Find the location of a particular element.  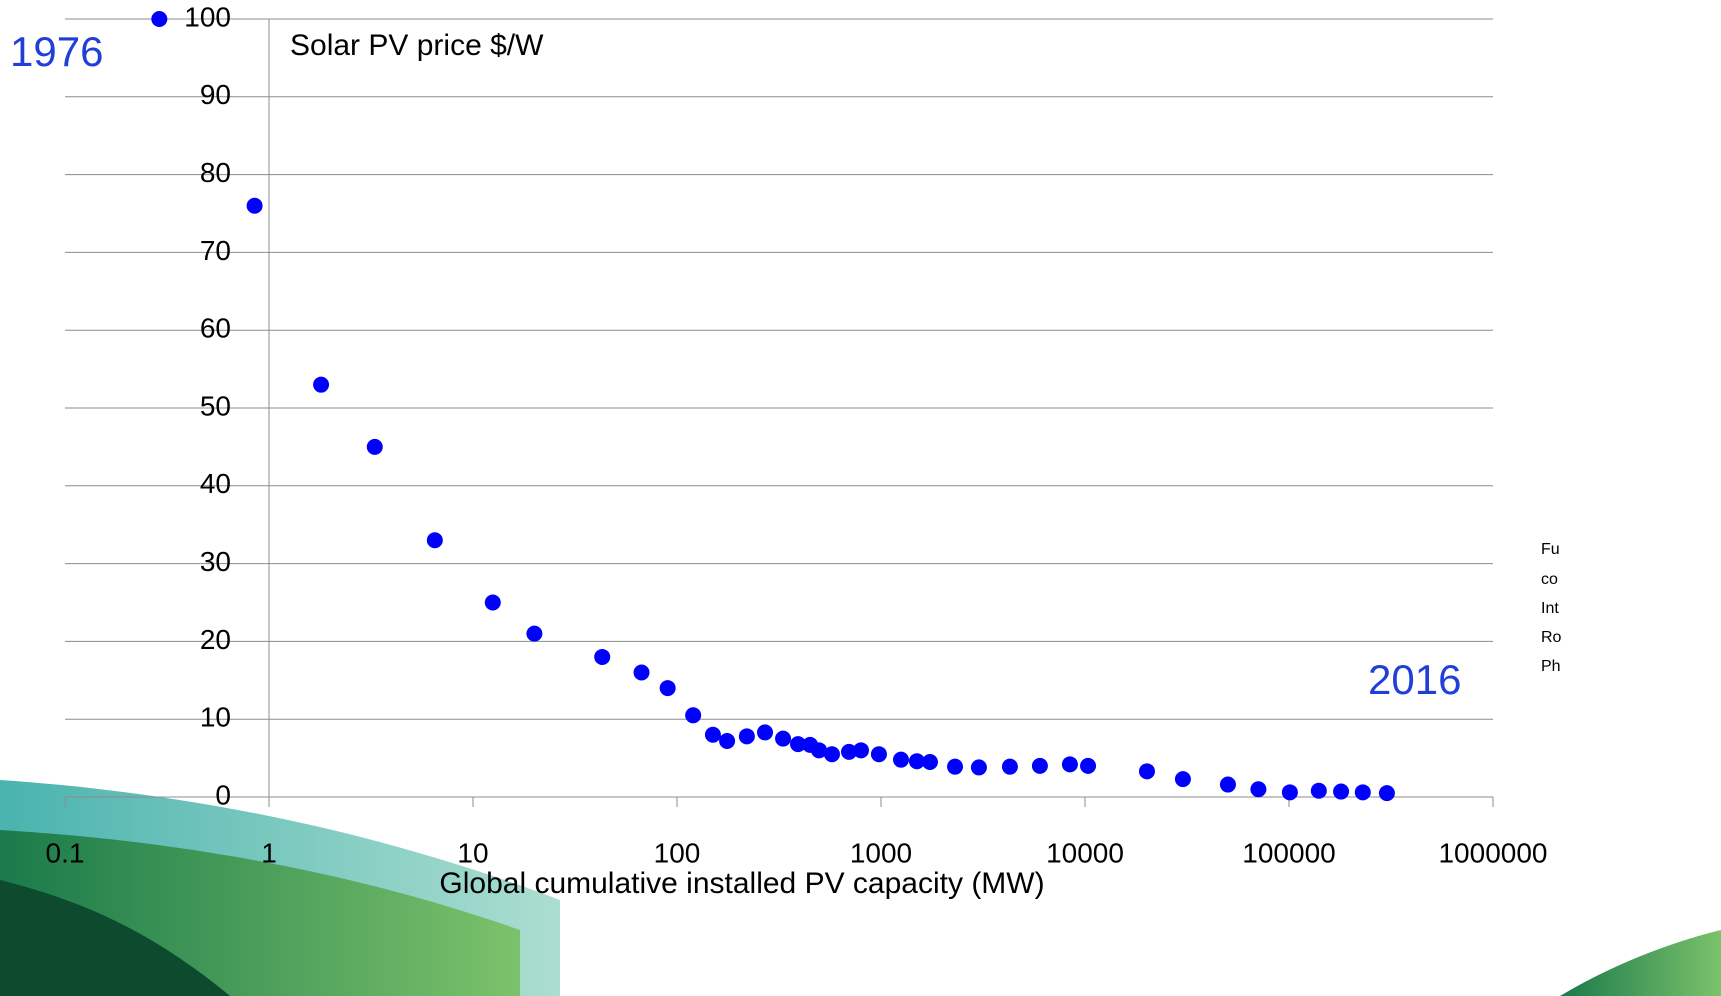

note-line: co is located at coordinates (1549, 579).